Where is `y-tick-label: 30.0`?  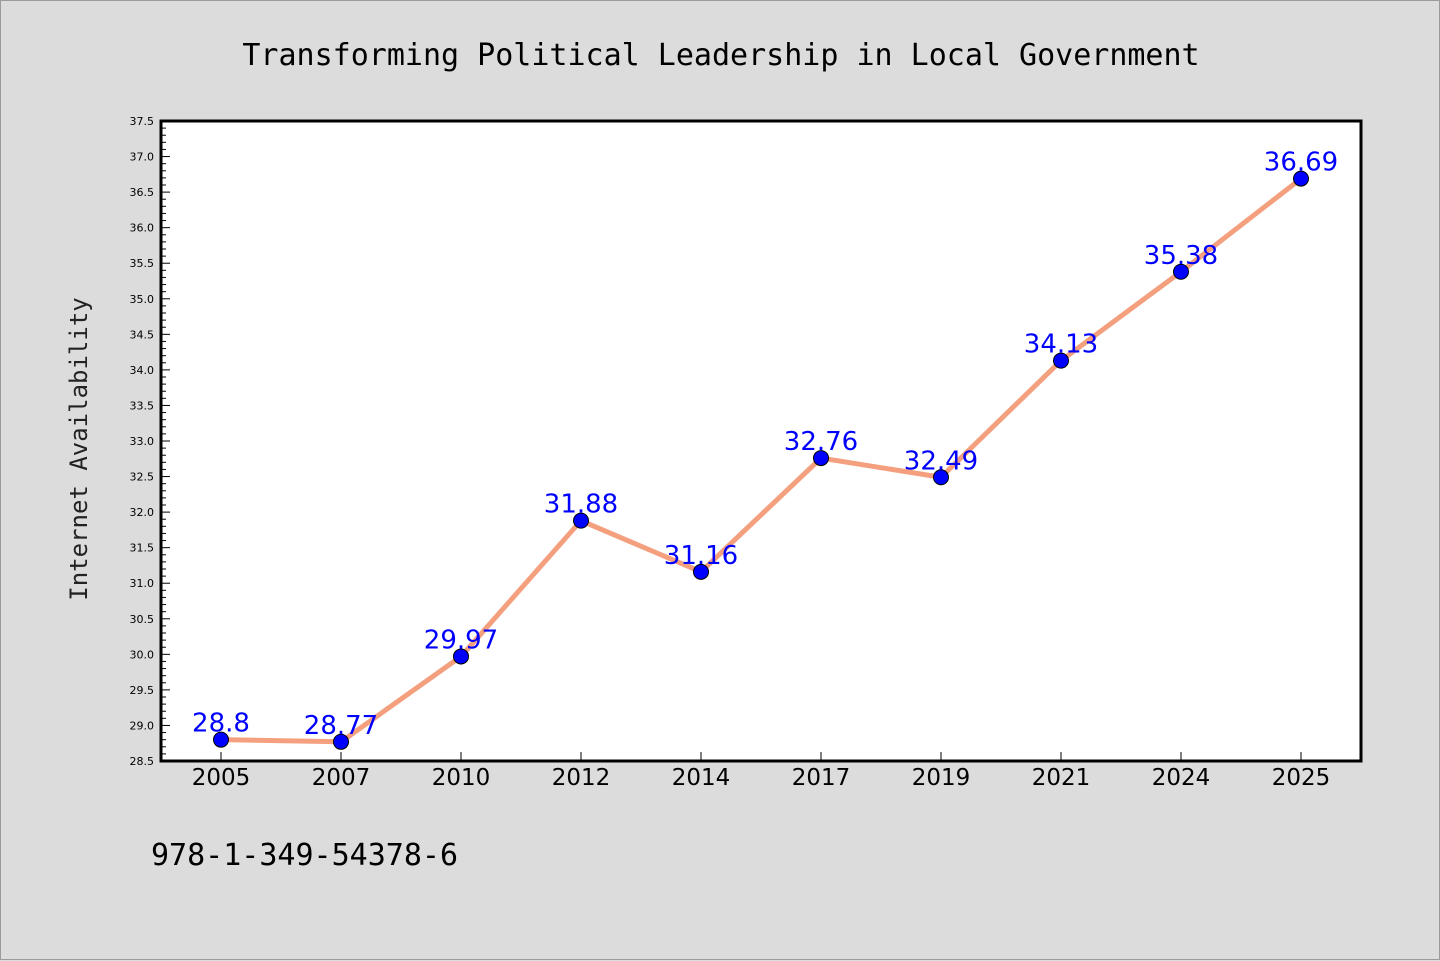
y-tick-label: 30.0 is located at coordinates (142, 654).